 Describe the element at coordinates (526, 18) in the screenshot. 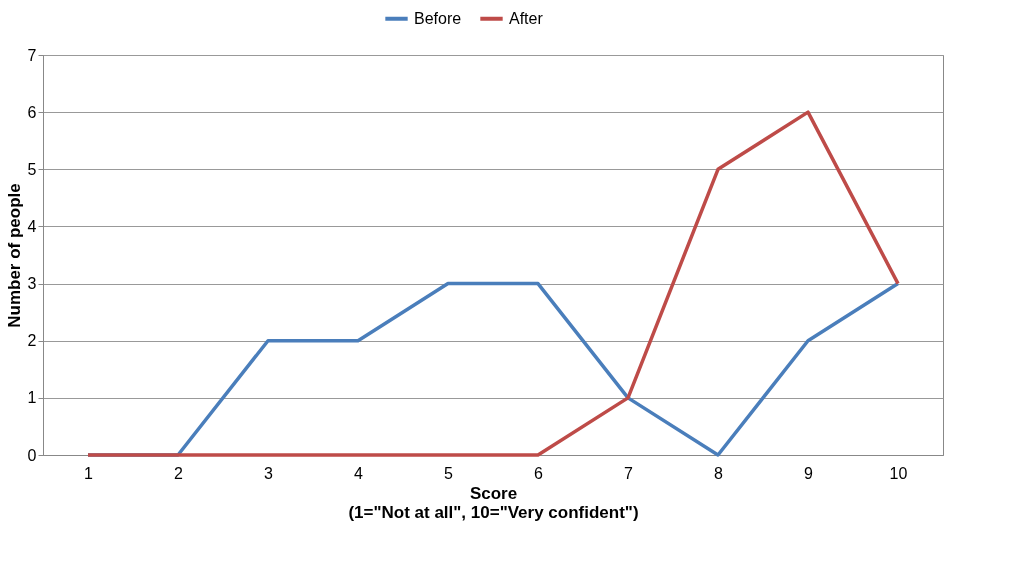

I see `legend-label: After` at that location.